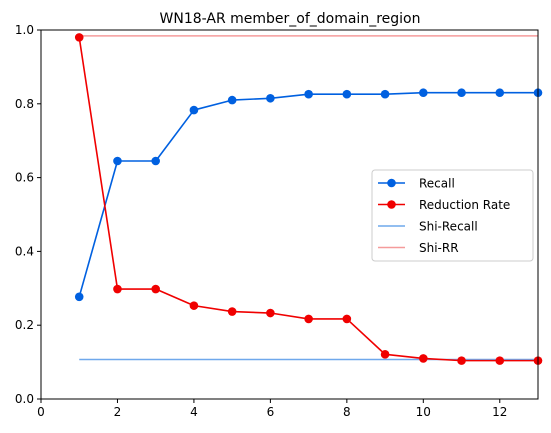 This screenshot has width=551, height=433. Describe the element at coordinates (271, 412) in the screenshot. I see `x-tick-label: 6` at that location.